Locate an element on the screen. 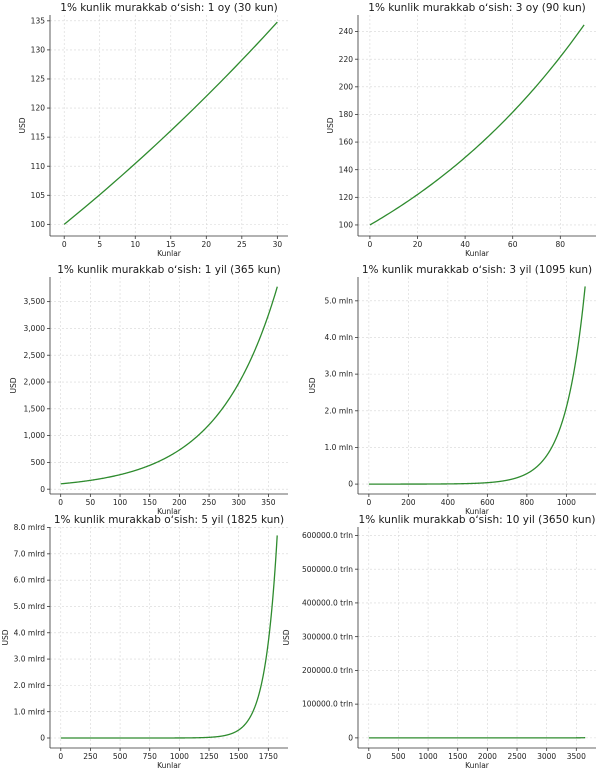 The image size is (600, 773). x-tick-label: 100 is located at coordinates (120, 502).